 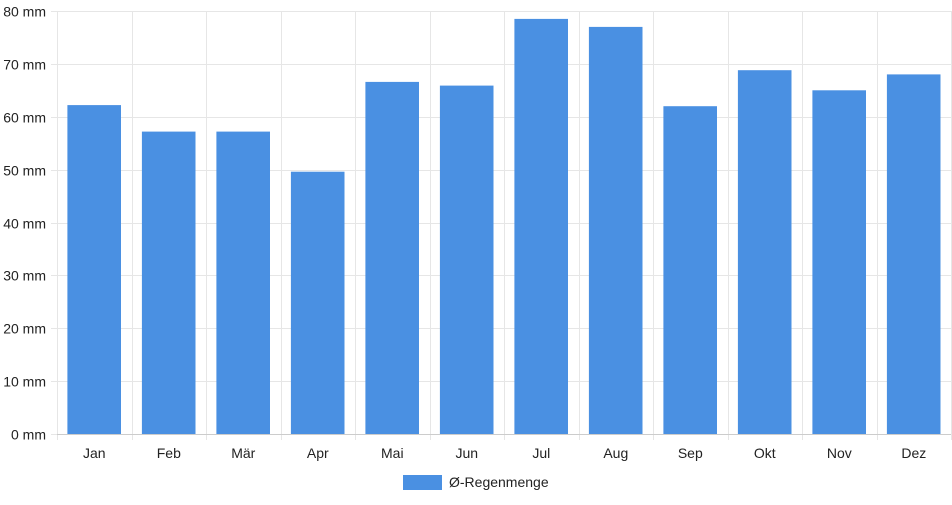 What do you see at coordinates (317, 302) in the screenshot?
I see `bar-apr` at bounding box center [317, 302].